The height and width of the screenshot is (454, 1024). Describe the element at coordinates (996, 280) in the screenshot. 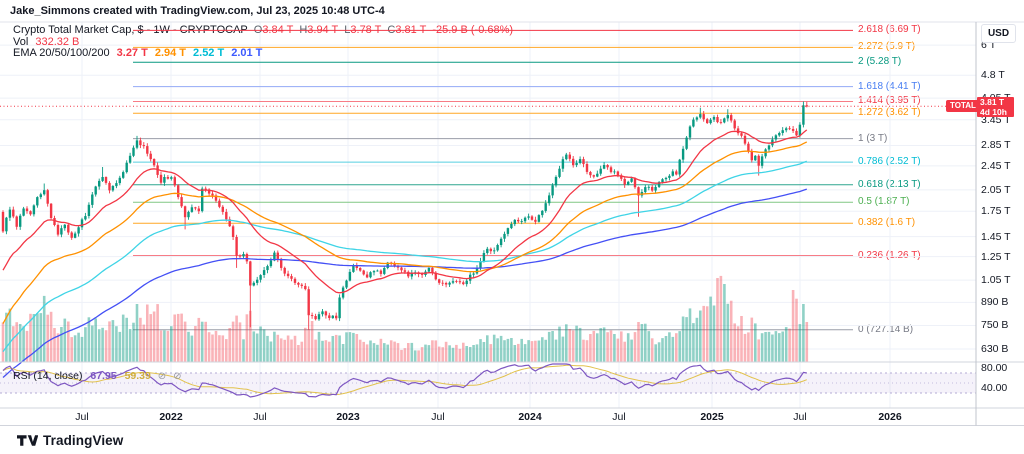

I see `price-tick: 1.05 T` at that location.